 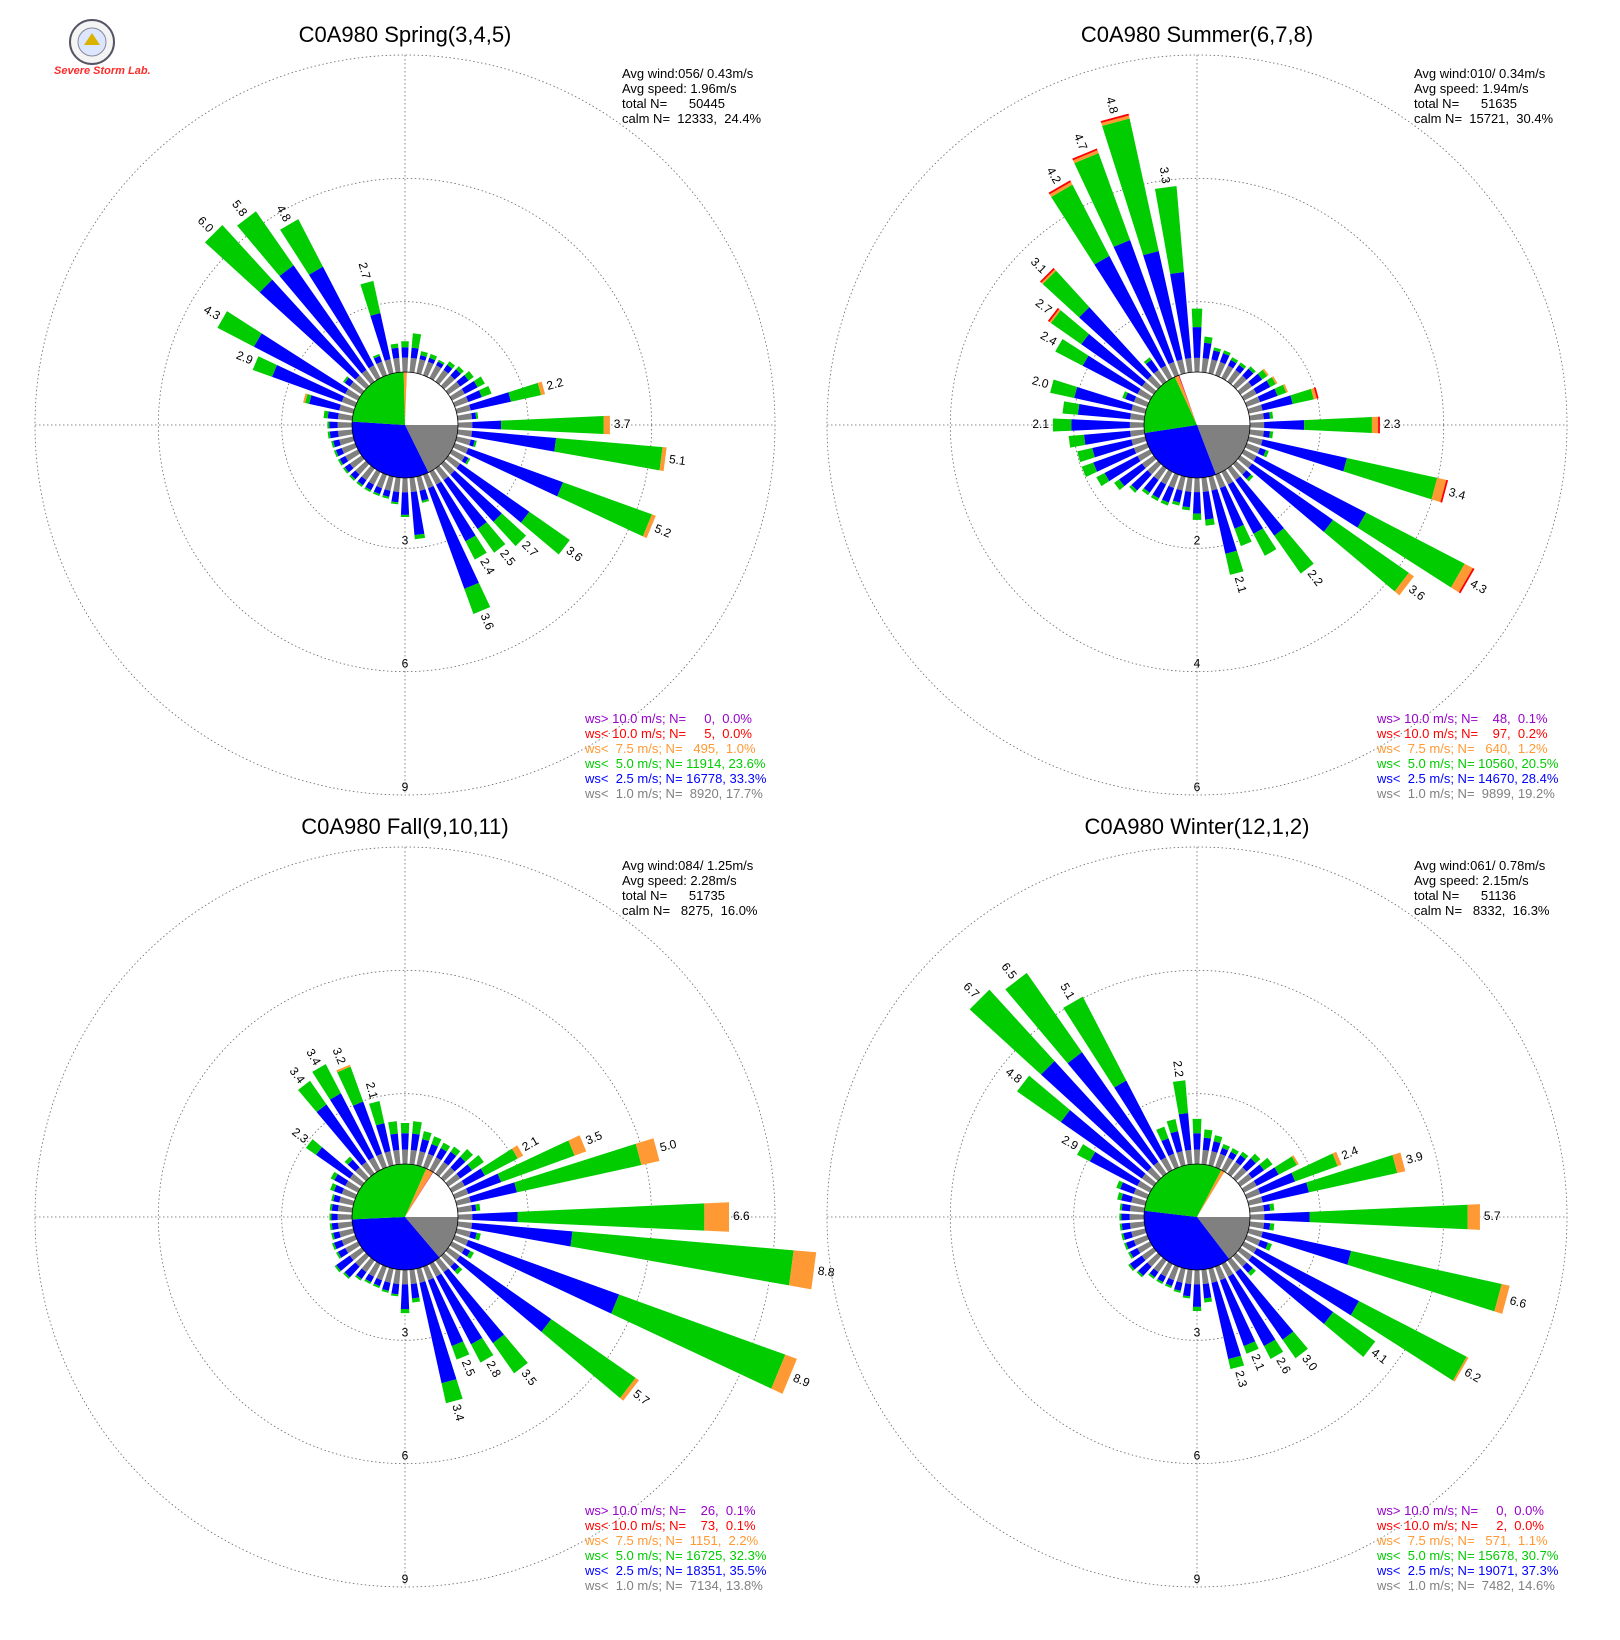 I want to click on chart-title: C0A980 Winter(12,1,2), so click(x=1197, y=826).